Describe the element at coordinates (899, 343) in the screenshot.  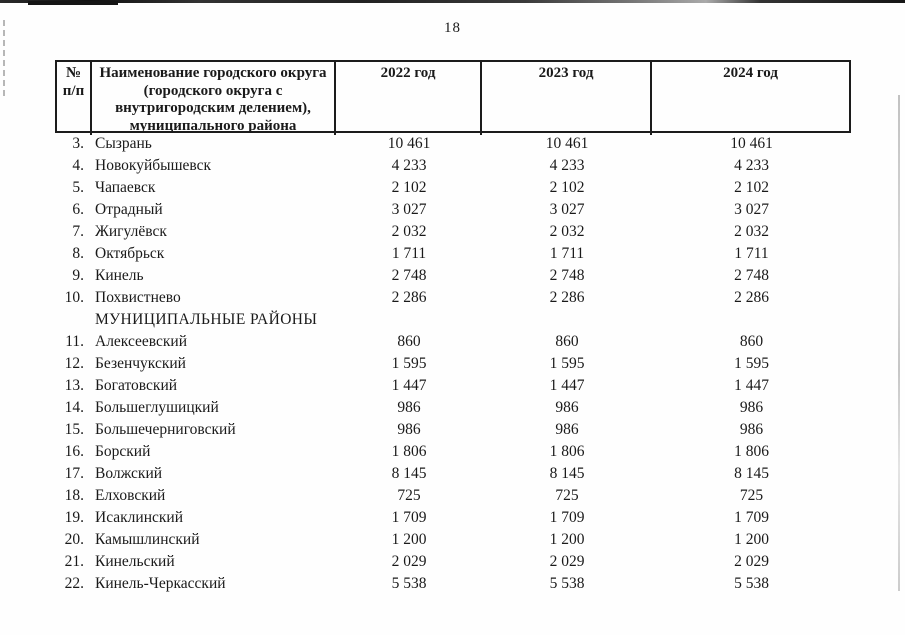
I see `scan-artifact-right-line` at that location.